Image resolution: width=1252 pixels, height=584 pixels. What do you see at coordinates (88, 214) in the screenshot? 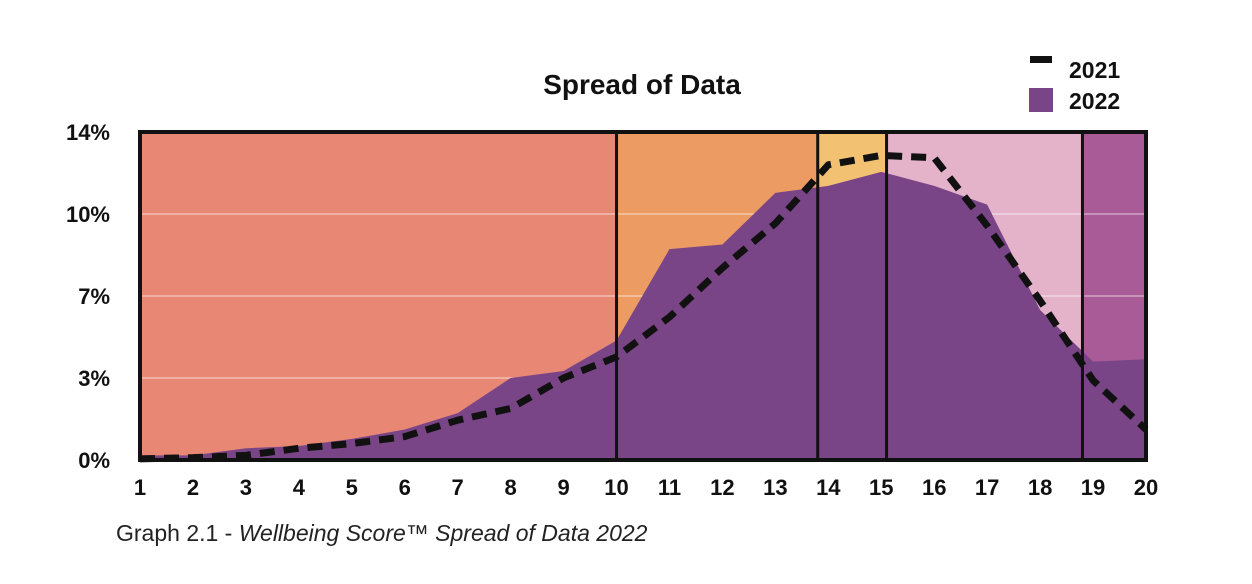
I see `y-tick-label: 10%` at bounding box center [88, 214].